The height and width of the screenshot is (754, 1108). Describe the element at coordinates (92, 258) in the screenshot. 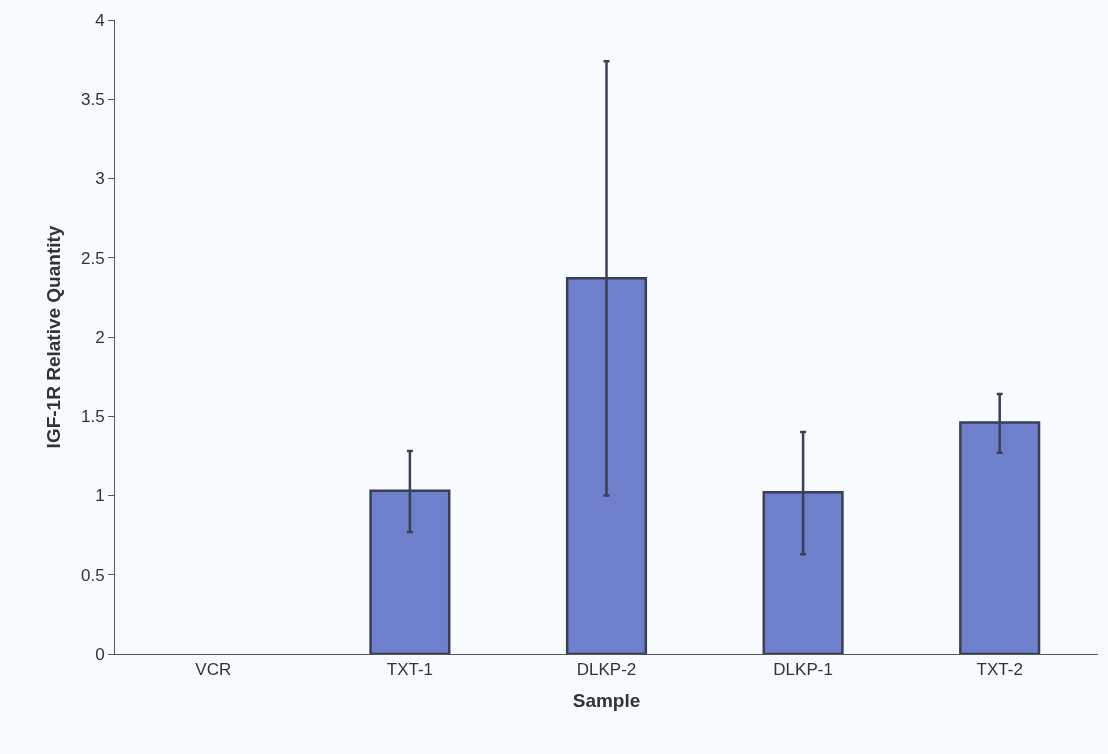

I see `y-tick-label: 2.5` at that location.